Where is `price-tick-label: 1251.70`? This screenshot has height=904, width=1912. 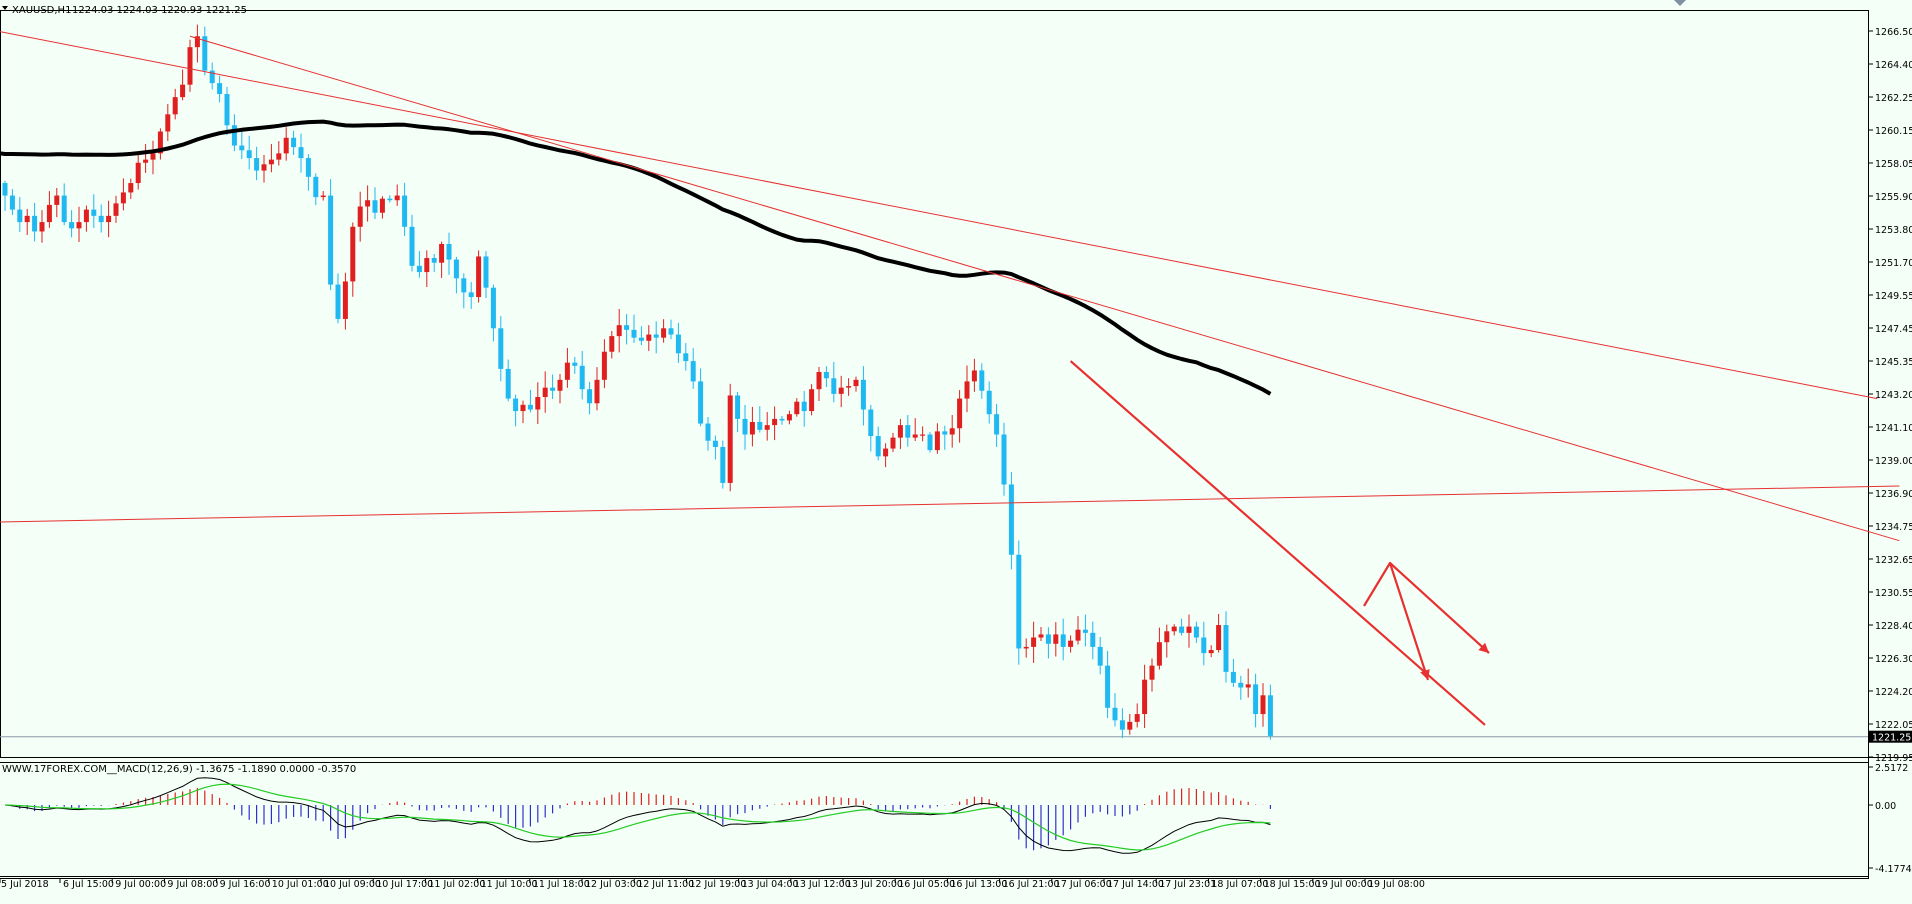
price-tick-label: 1251.70 is located at coordinates (1893, 263).